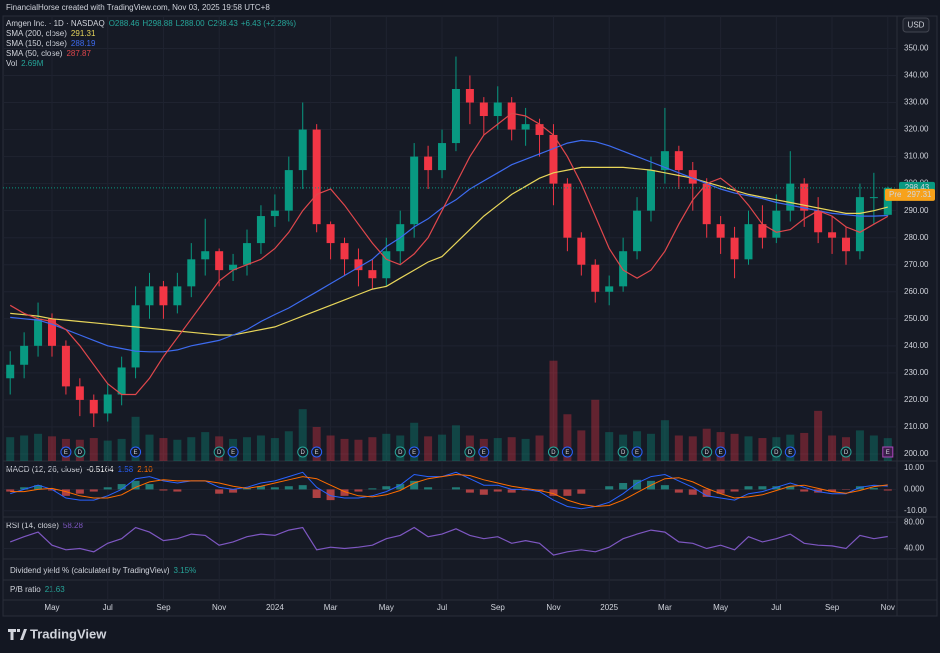  I want to click on pb-value: 21.63, so click(55, 589).